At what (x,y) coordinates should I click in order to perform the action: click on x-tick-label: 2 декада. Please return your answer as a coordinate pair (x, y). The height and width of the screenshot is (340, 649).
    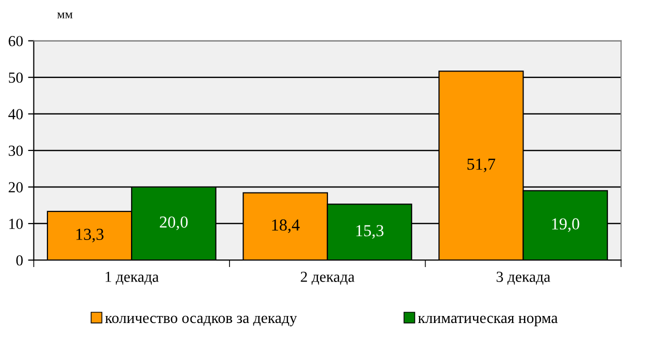
    Looking at the image, I should click on (327, 278).